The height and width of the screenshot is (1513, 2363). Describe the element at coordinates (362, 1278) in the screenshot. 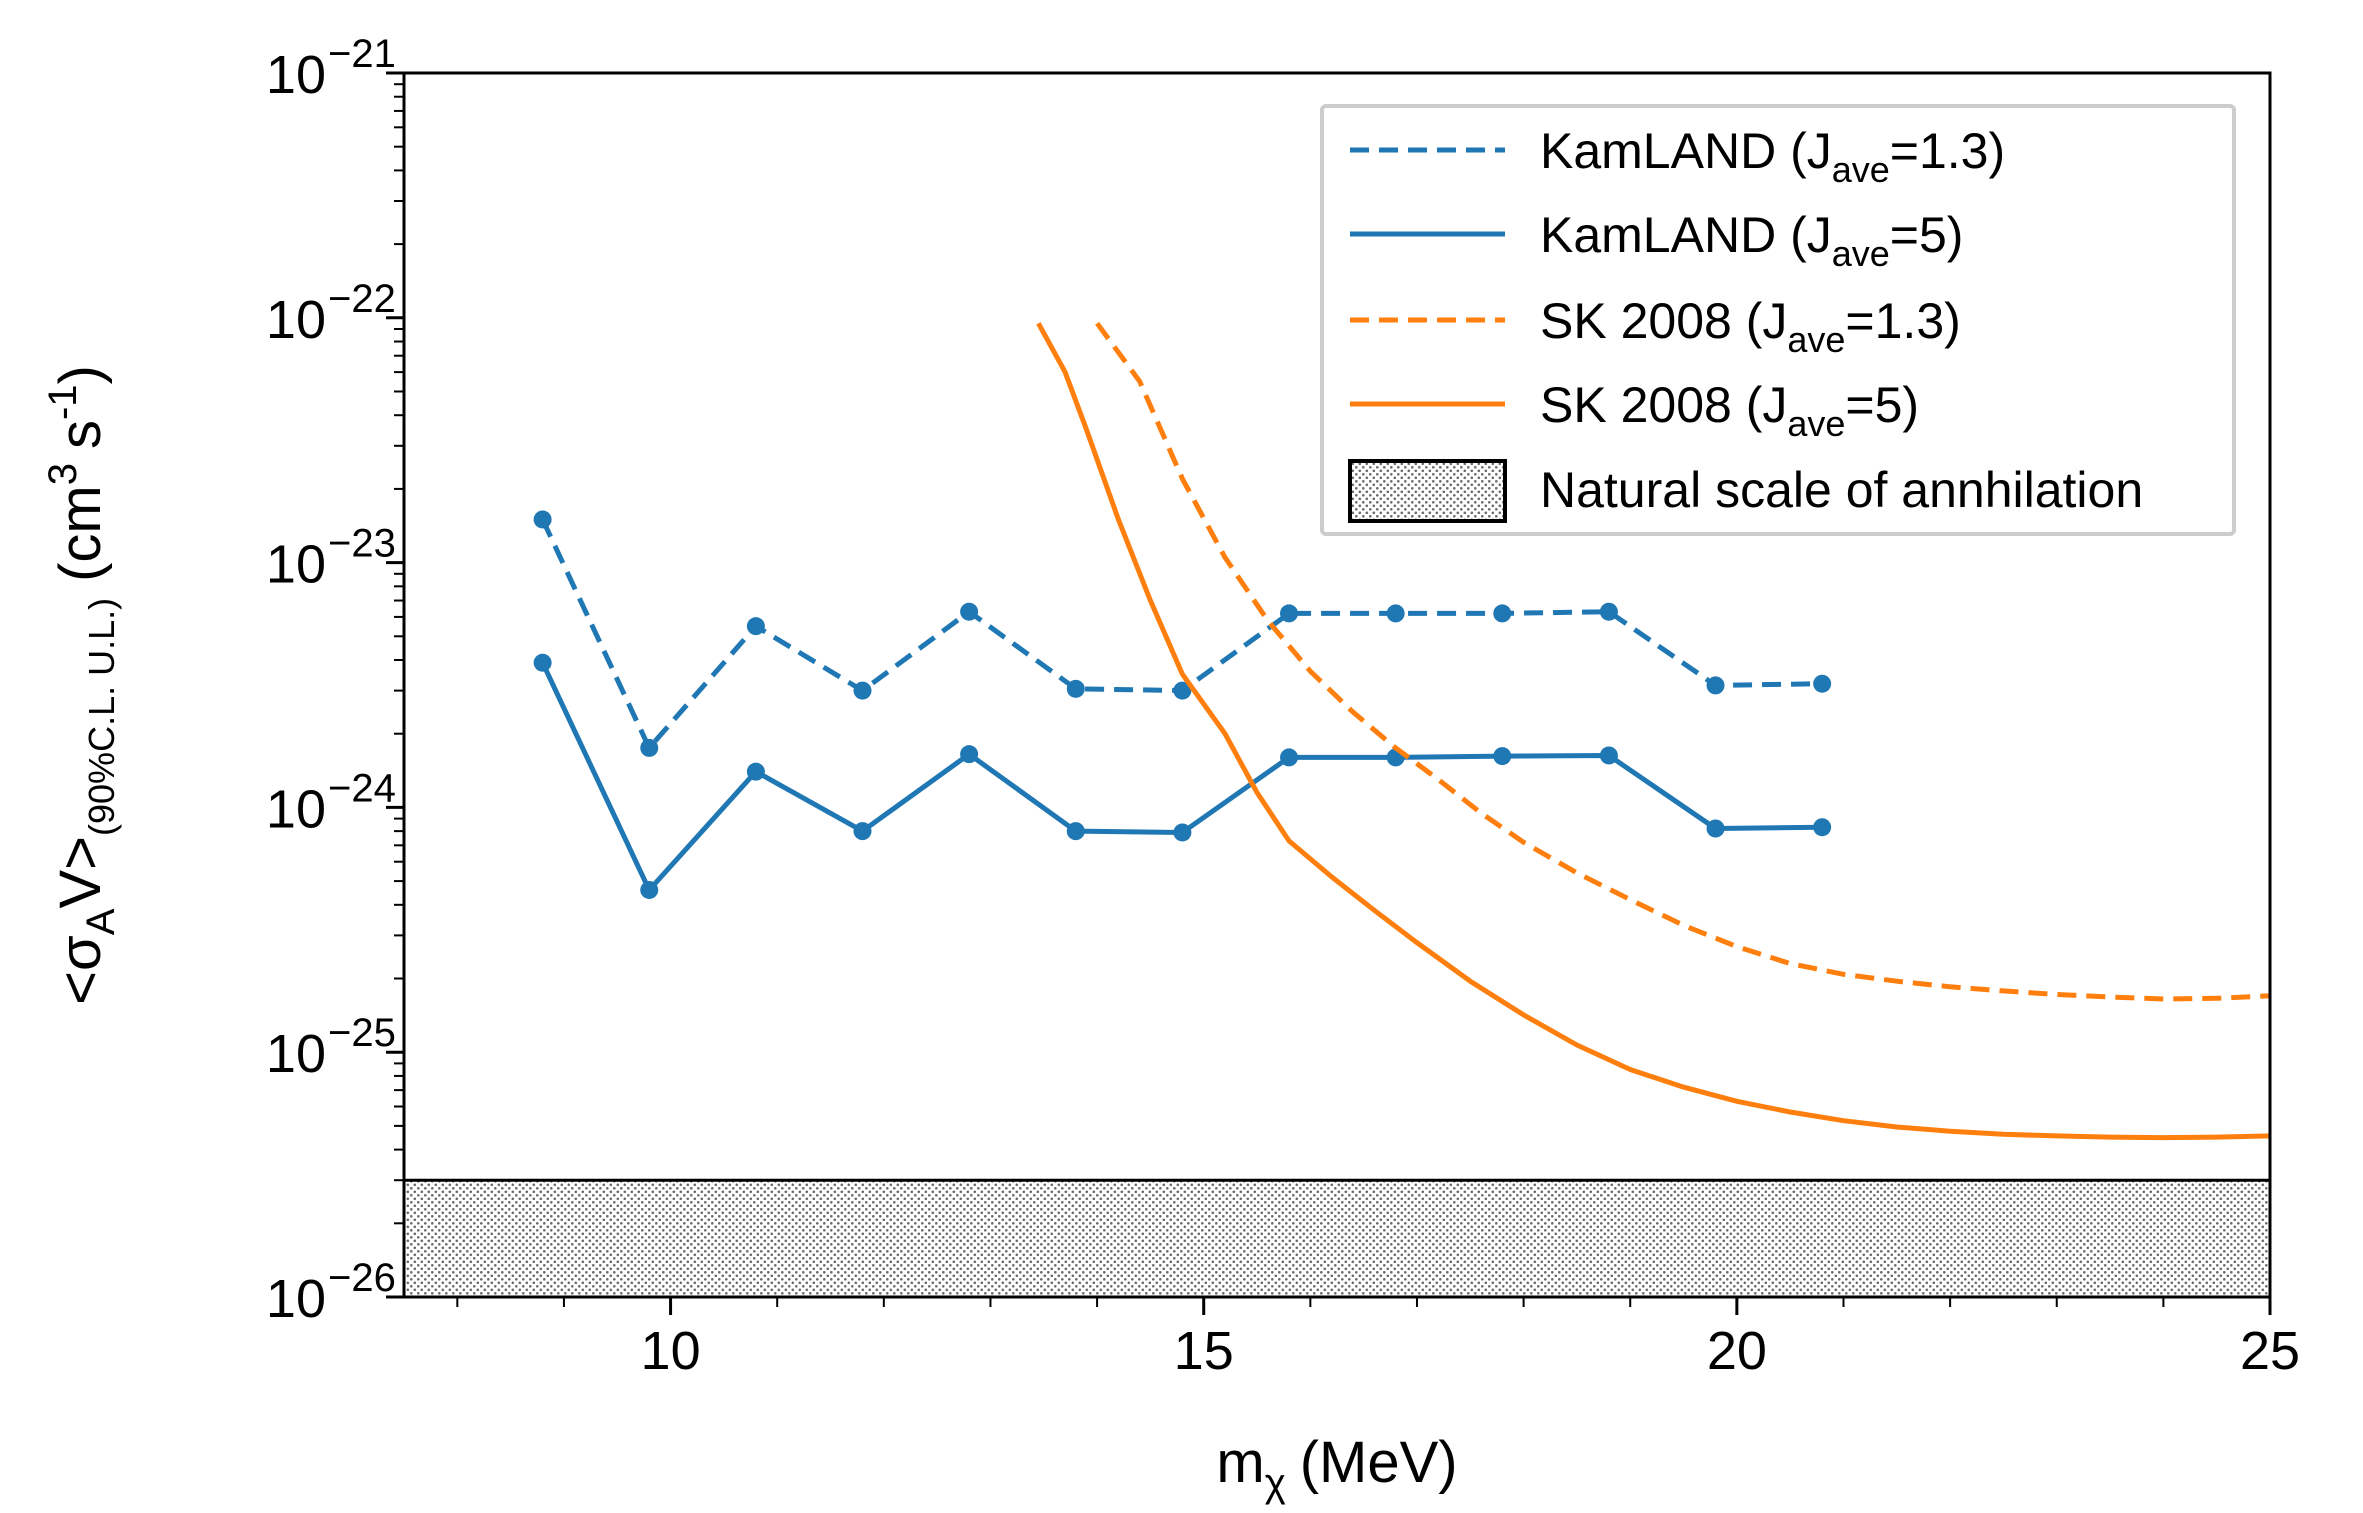

I see `y-tick-exponent--26: −26` at that location.